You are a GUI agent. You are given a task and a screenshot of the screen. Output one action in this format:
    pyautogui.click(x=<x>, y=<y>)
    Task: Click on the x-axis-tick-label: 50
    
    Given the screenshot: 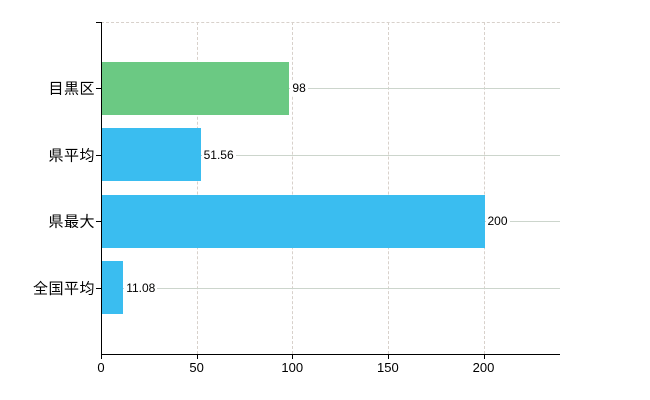 What is the action you would take?
    pyautogui.click(x=196, y=367)
    